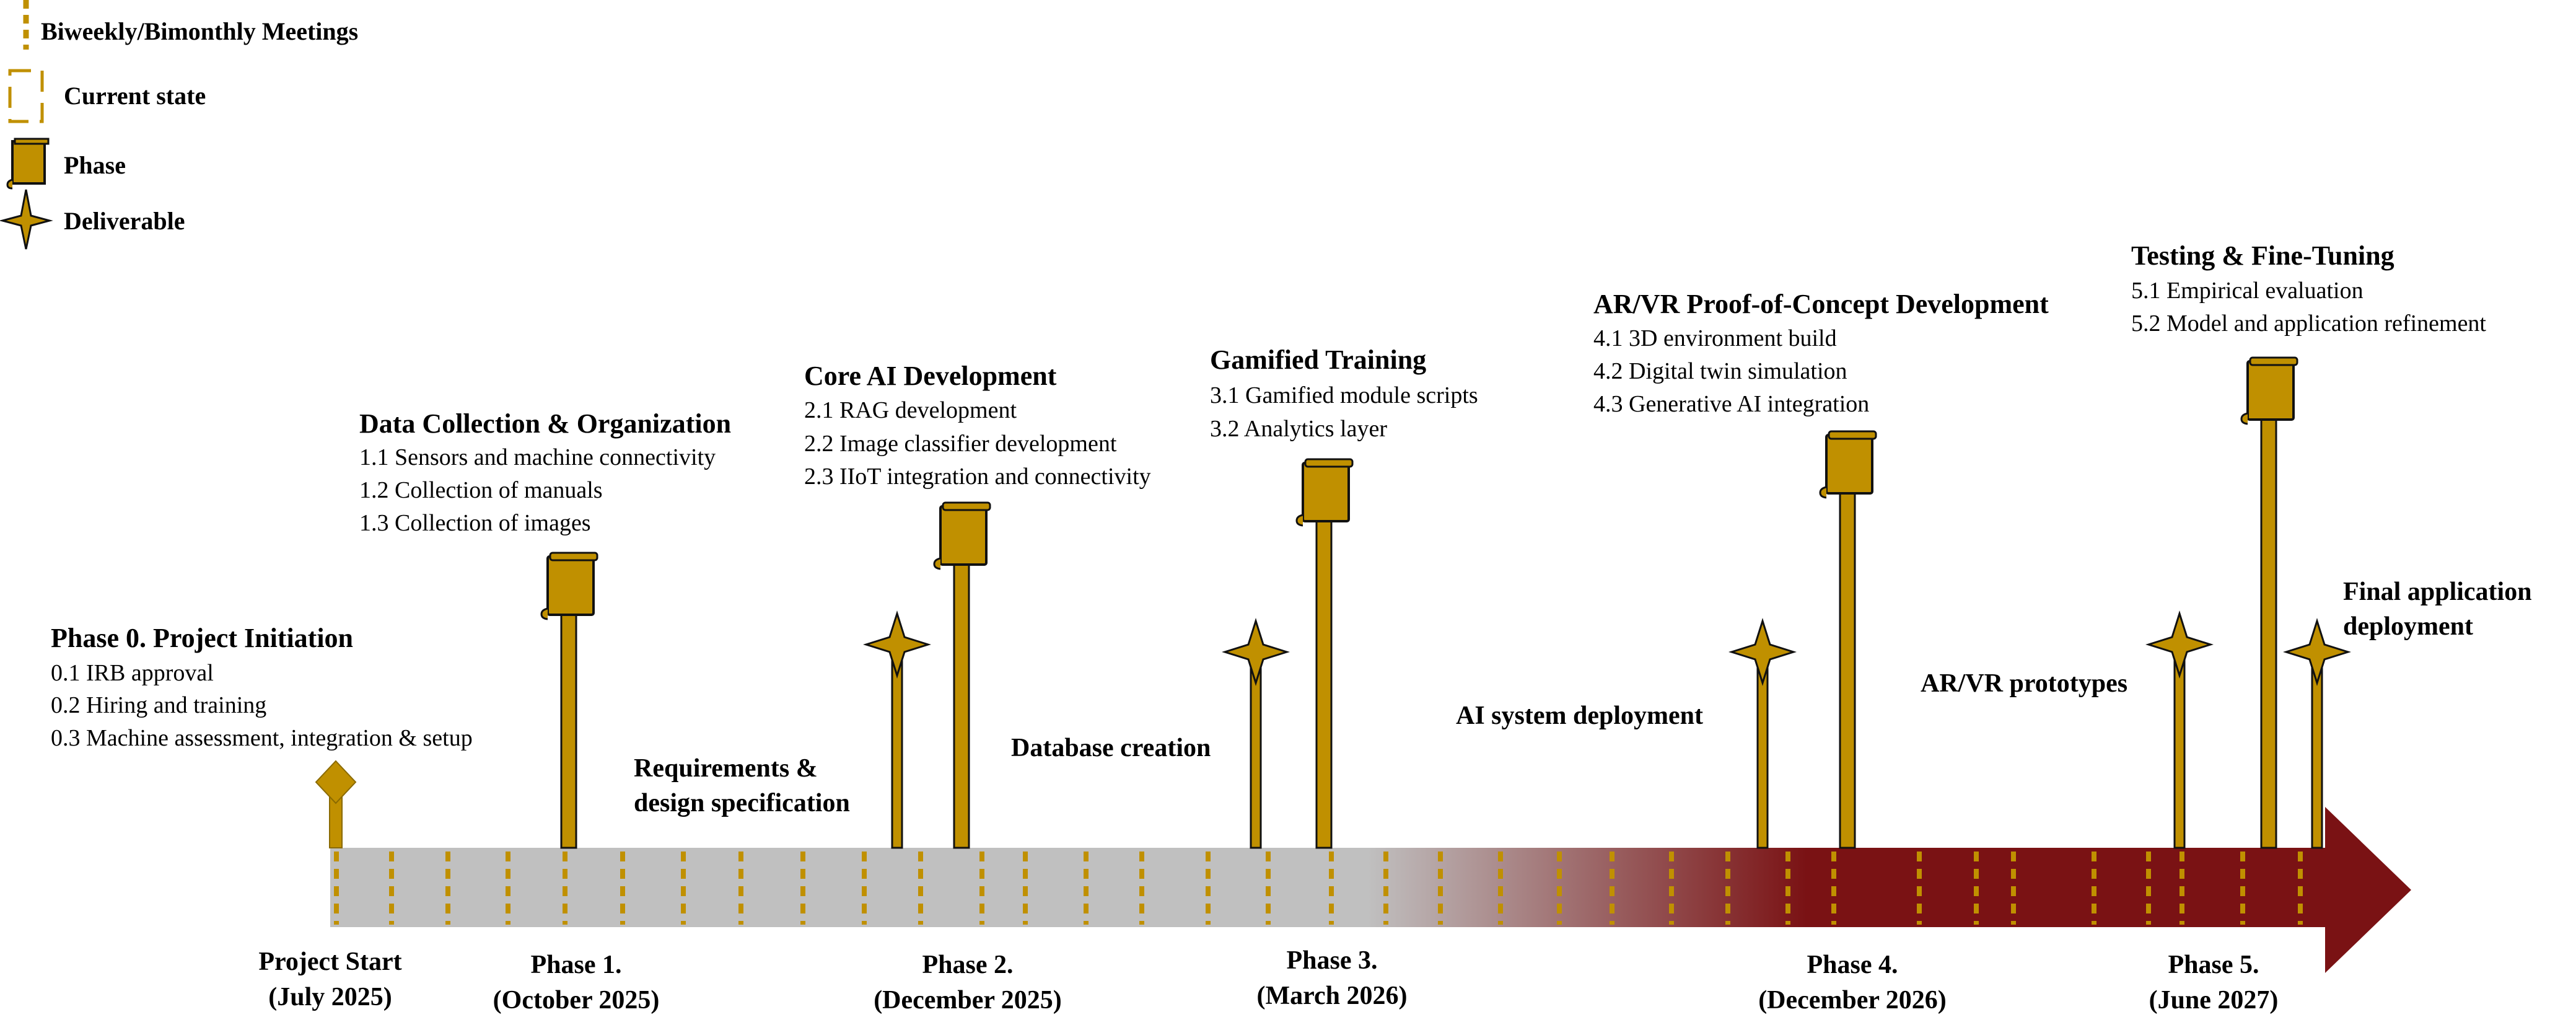 This screenshot has width=2576, height=1030. What do you see at coordinates (1715, 338) in the screenshot?
I see `phase-4-item: 4.1 3D environment build` at bounding box center [1715, 338].